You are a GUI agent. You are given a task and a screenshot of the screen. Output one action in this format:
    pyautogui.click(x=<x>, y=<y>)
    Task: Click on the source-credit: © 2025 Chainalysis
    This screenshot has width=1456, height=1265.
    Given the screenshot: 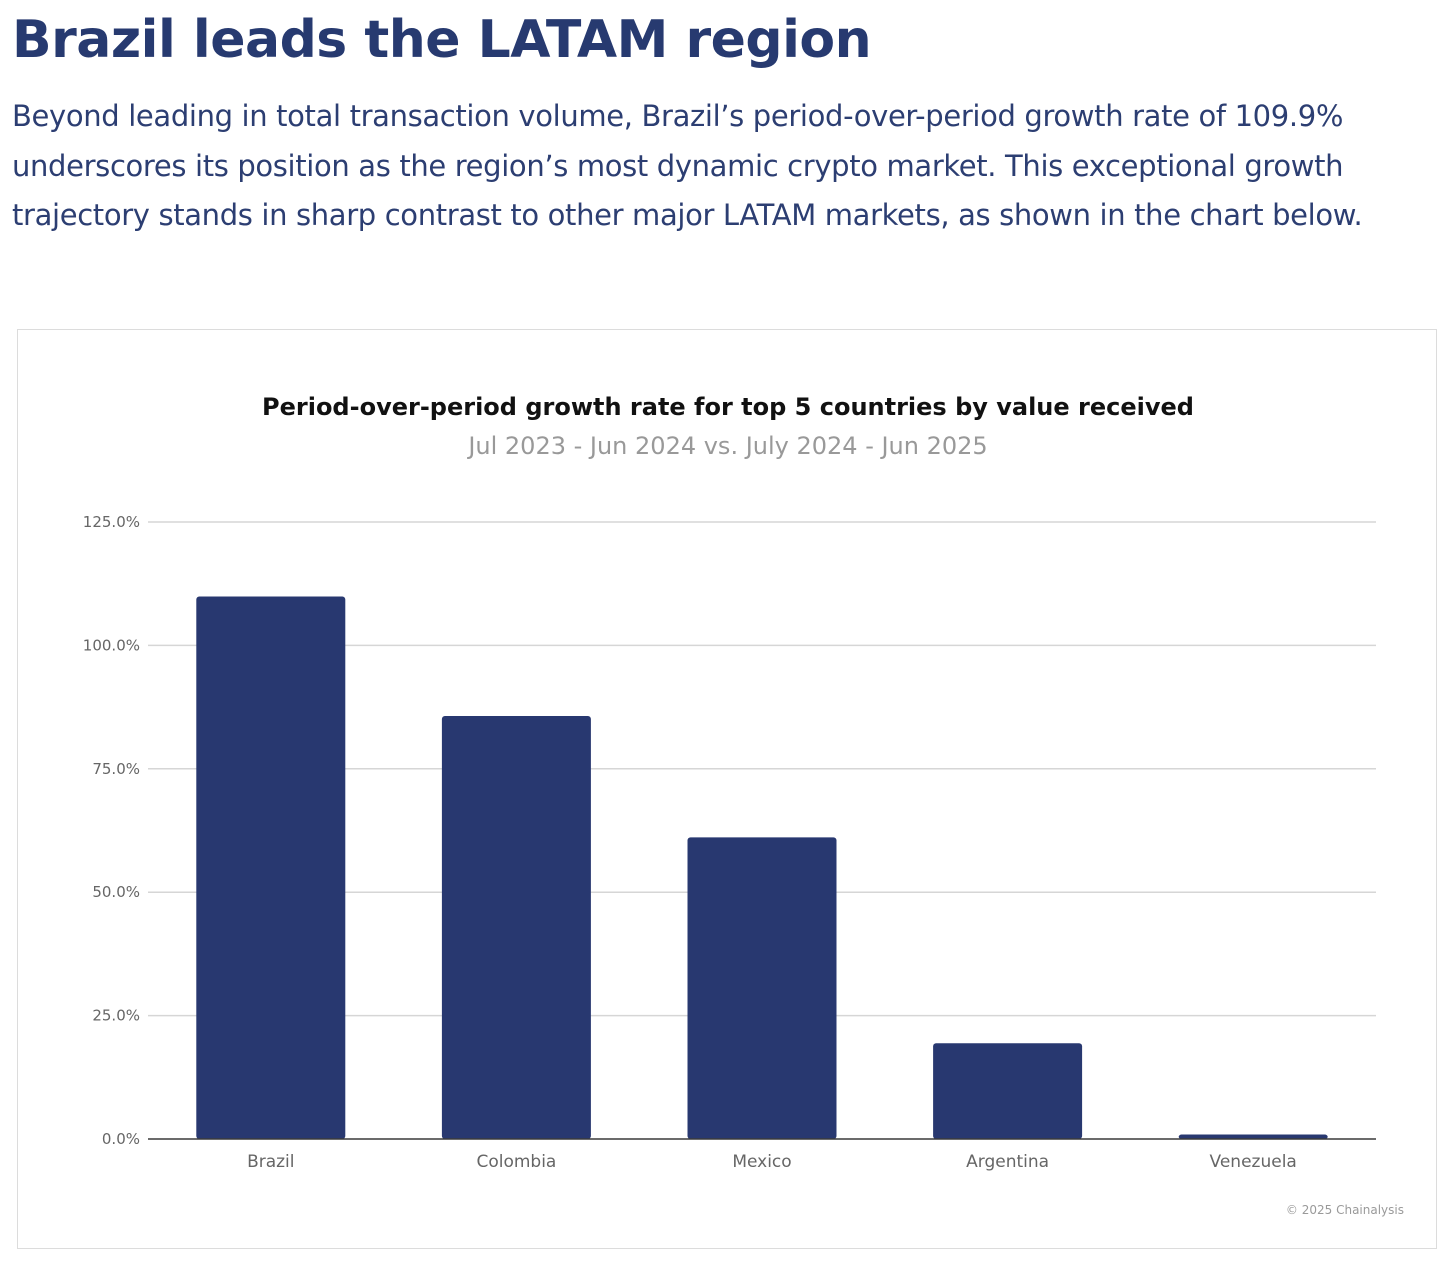 What is the action you would take?
    pyautogui.click(x=1345, y=1210)
    